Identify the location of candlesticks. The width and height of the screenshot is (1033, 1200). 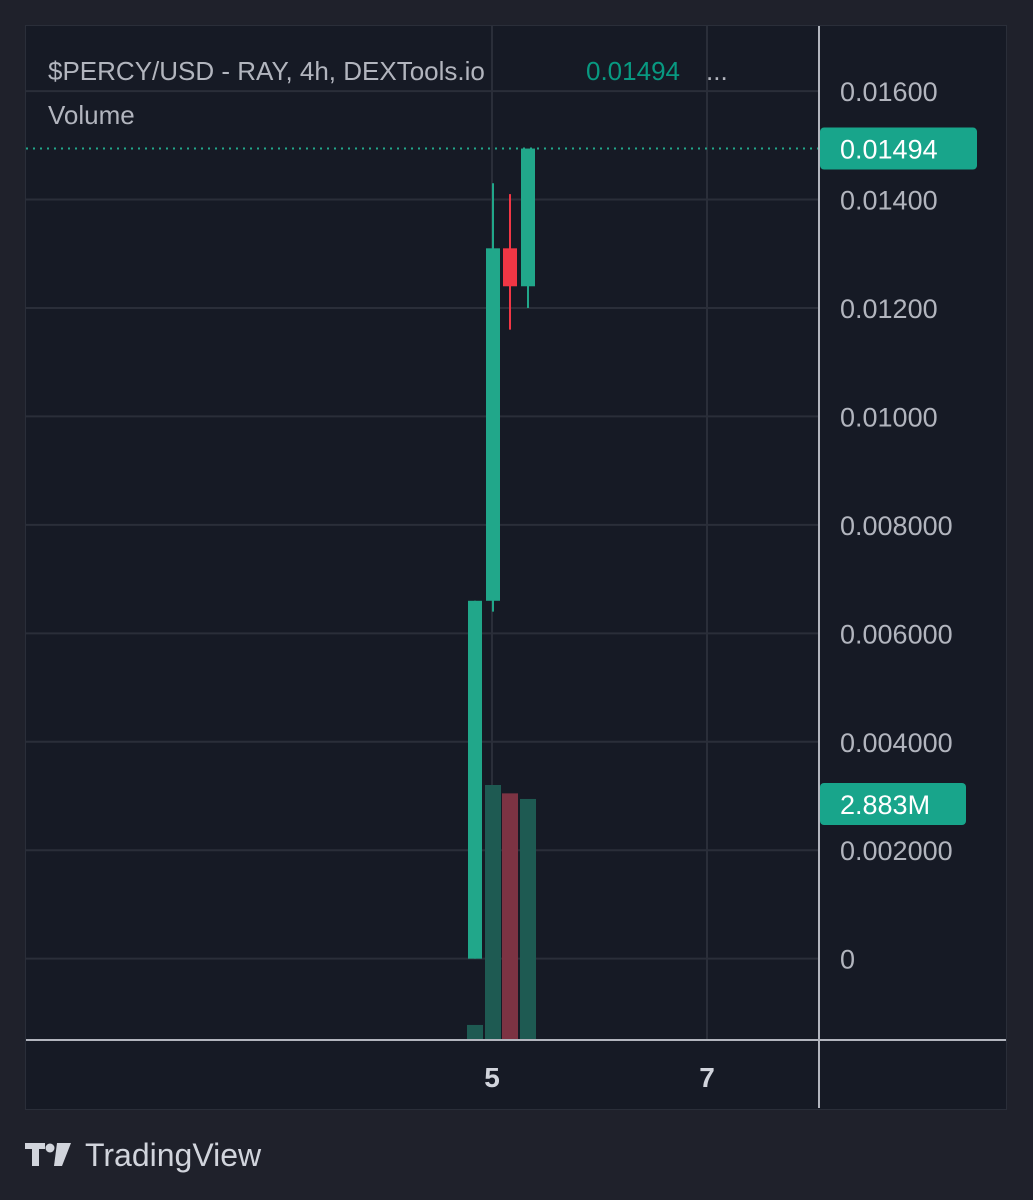
(501, 553).